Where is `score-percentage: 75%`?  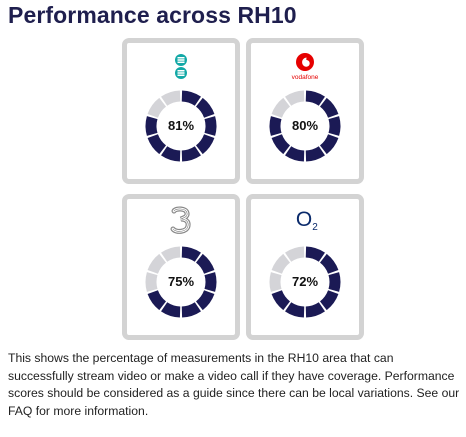 score-percentage: 75% is located at coordinates (181, 281).